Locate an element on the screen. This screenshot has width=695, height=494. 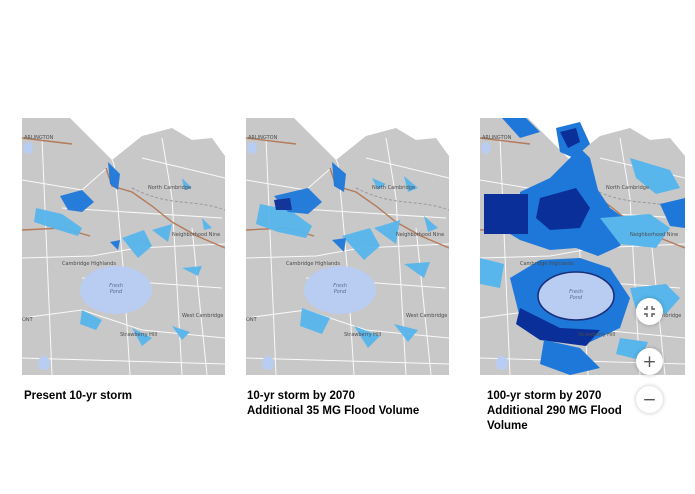
caption-line: Additional 290 MG Flood is located at coordinates (554, 411).